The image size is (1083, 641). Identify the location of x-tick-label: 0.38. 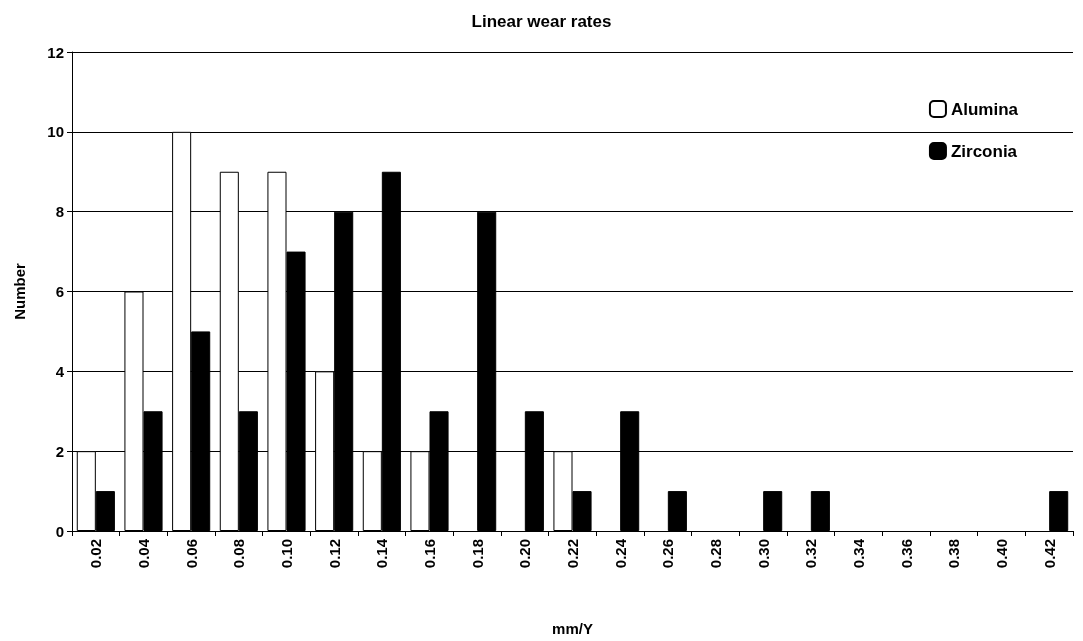
(954, 554).